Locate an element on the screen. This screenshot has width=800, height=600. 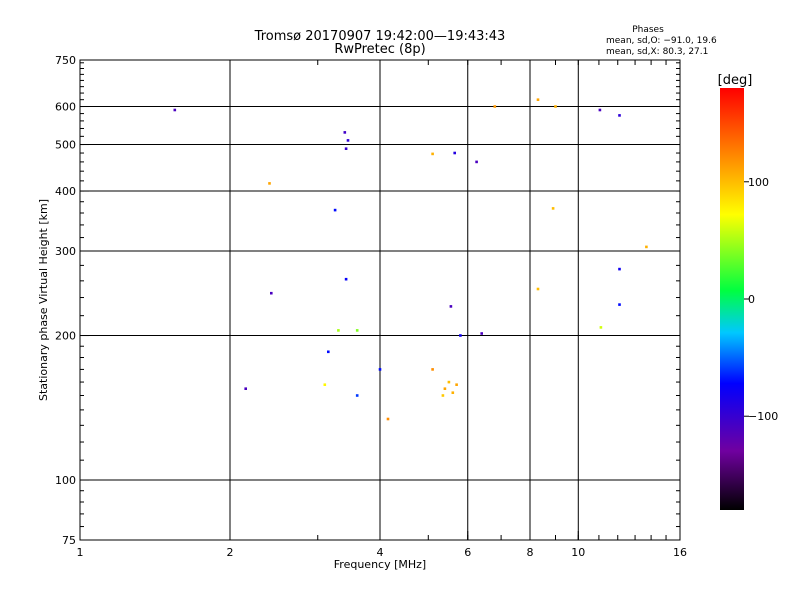
x-tick-label: 6 is located at coordinates (467, 552).